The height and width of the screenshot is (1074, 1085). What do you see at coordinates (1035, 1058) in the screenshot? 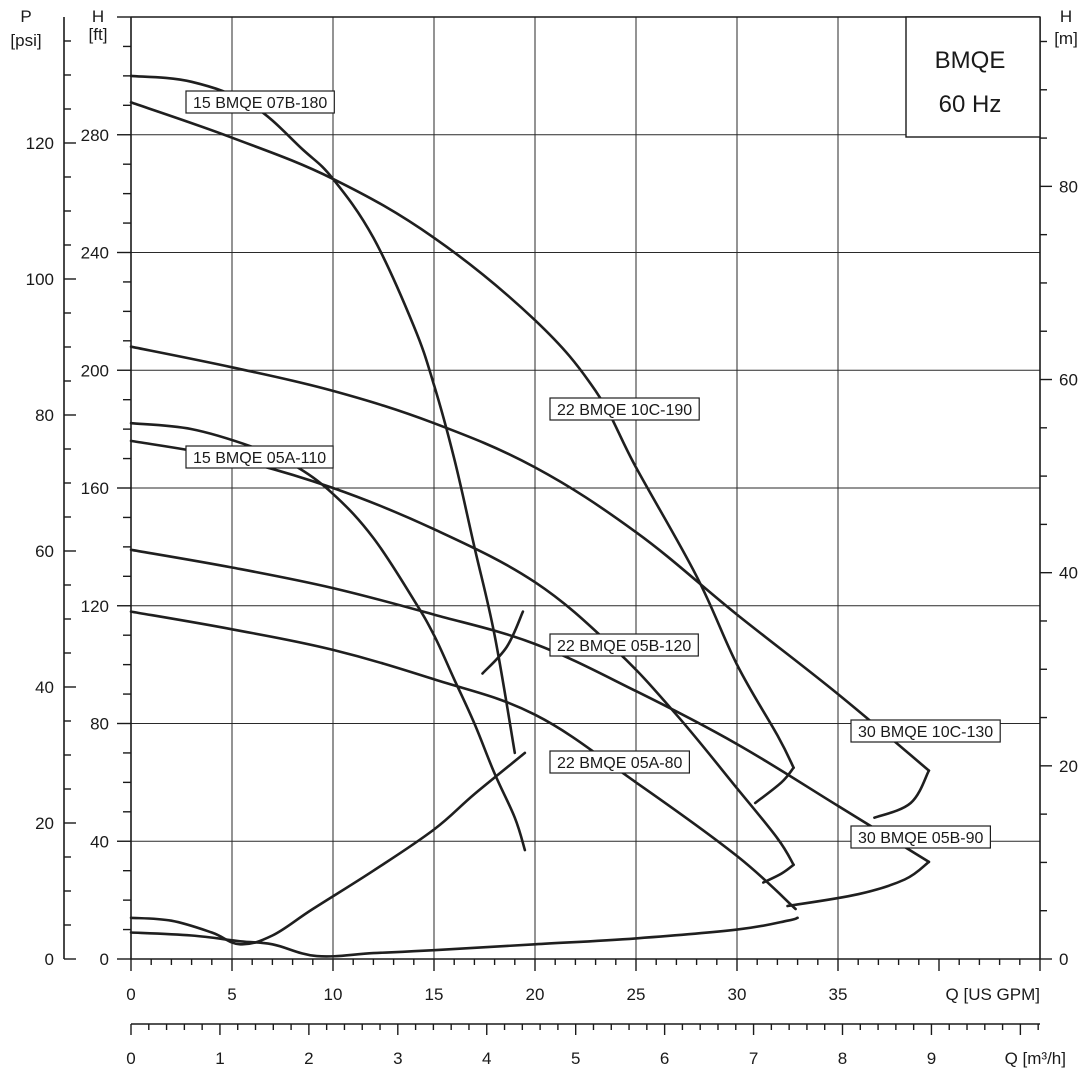
I see `m3h-axis-label: Q [m³/h]` at bounding box center [1035, 1058].